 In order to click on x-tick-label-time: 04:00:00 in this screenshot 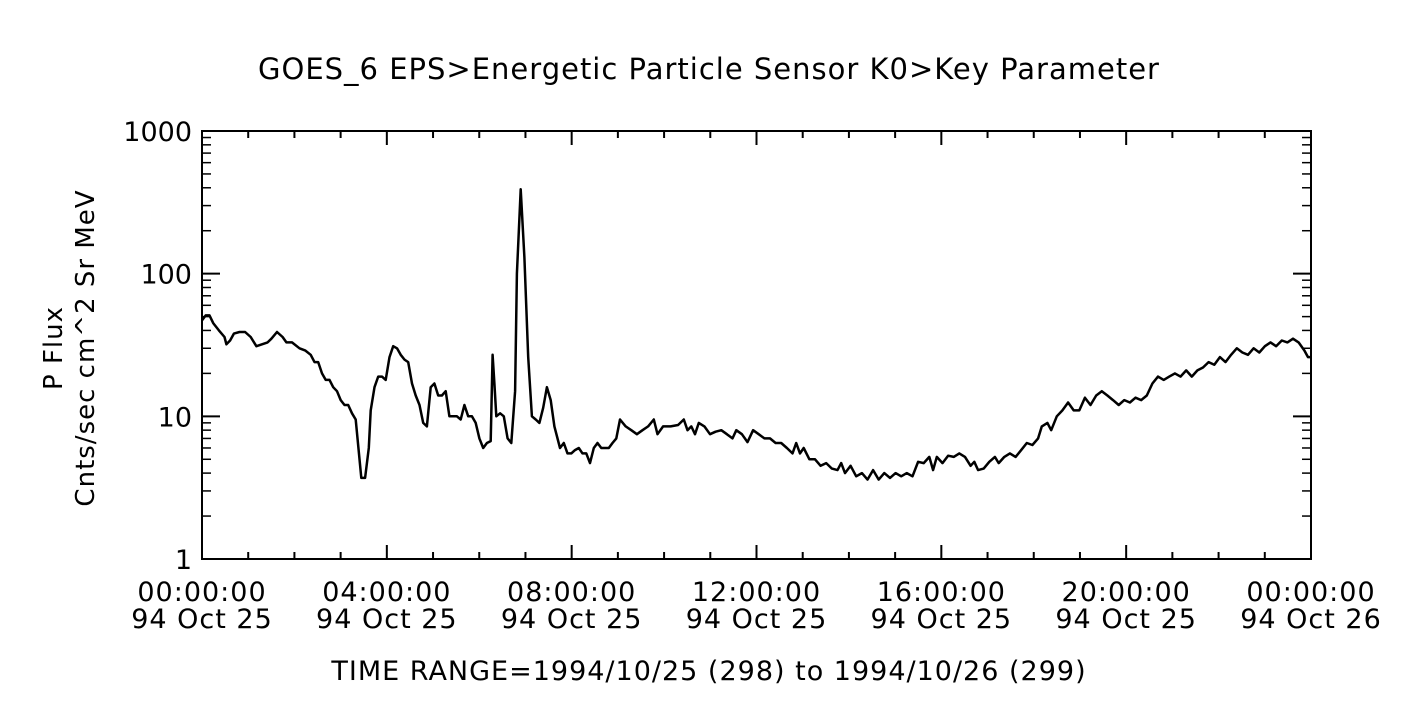, I will do `click(386, 592)`.